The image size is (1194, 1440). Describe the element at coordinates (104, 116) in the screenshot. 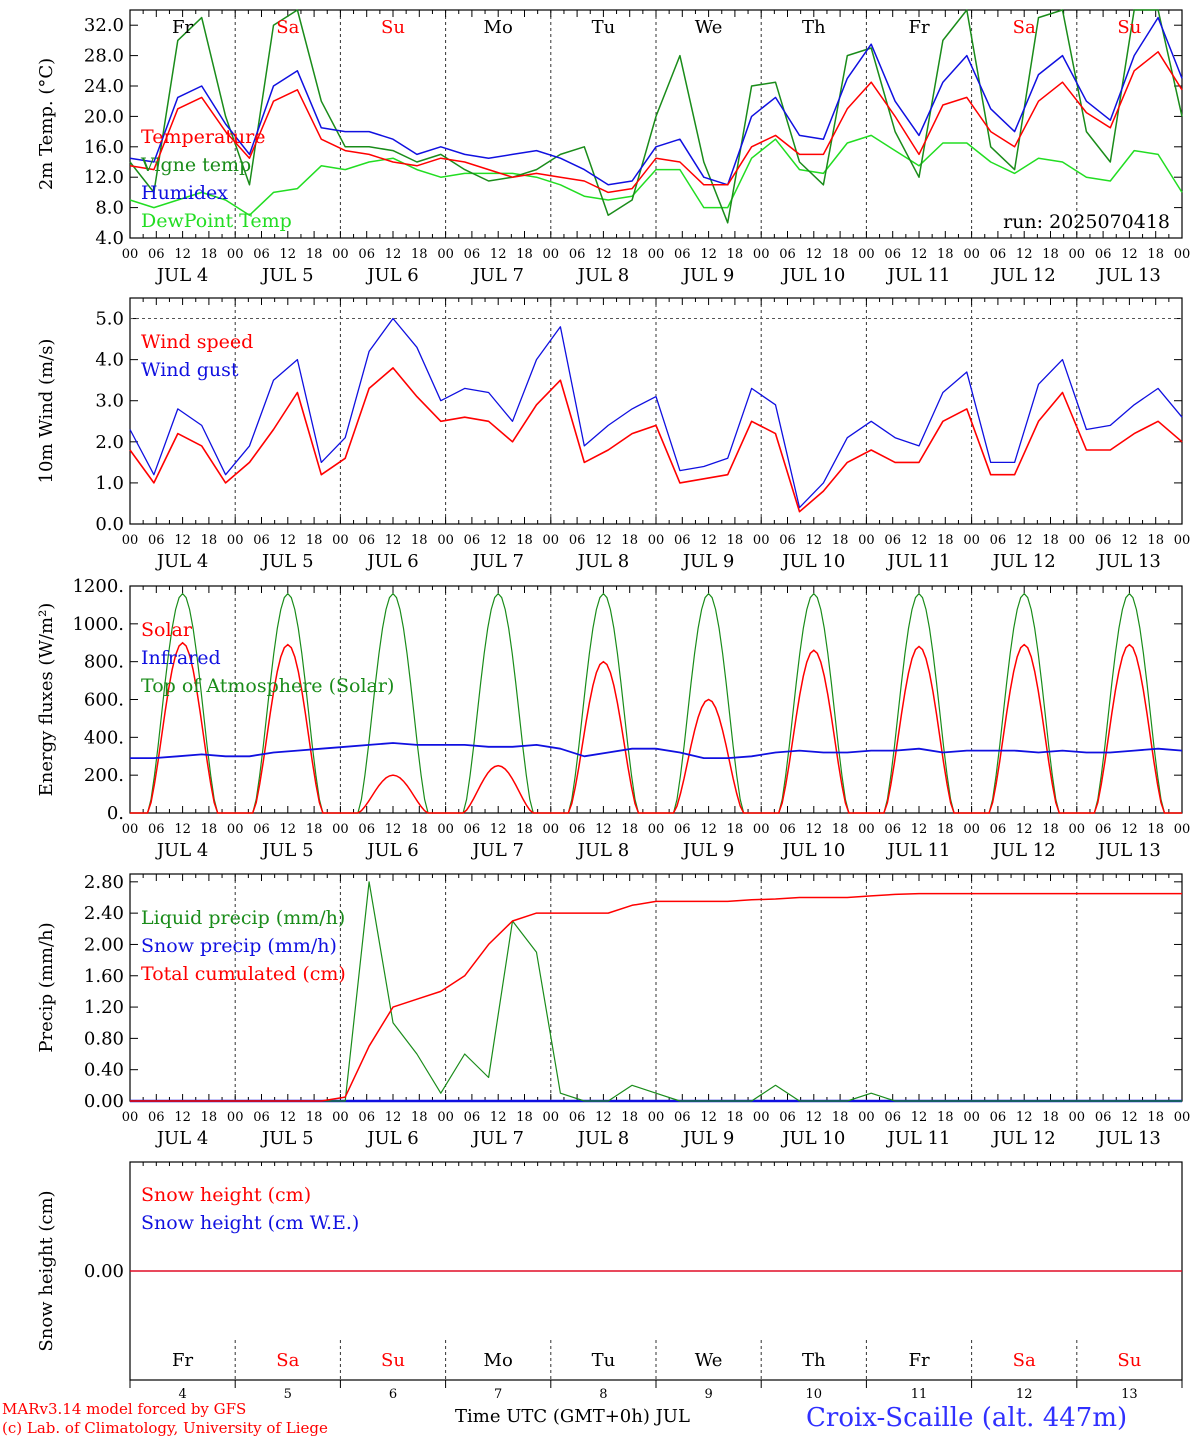

I see `temp-panel-ytick-label: 20.0` at that location.